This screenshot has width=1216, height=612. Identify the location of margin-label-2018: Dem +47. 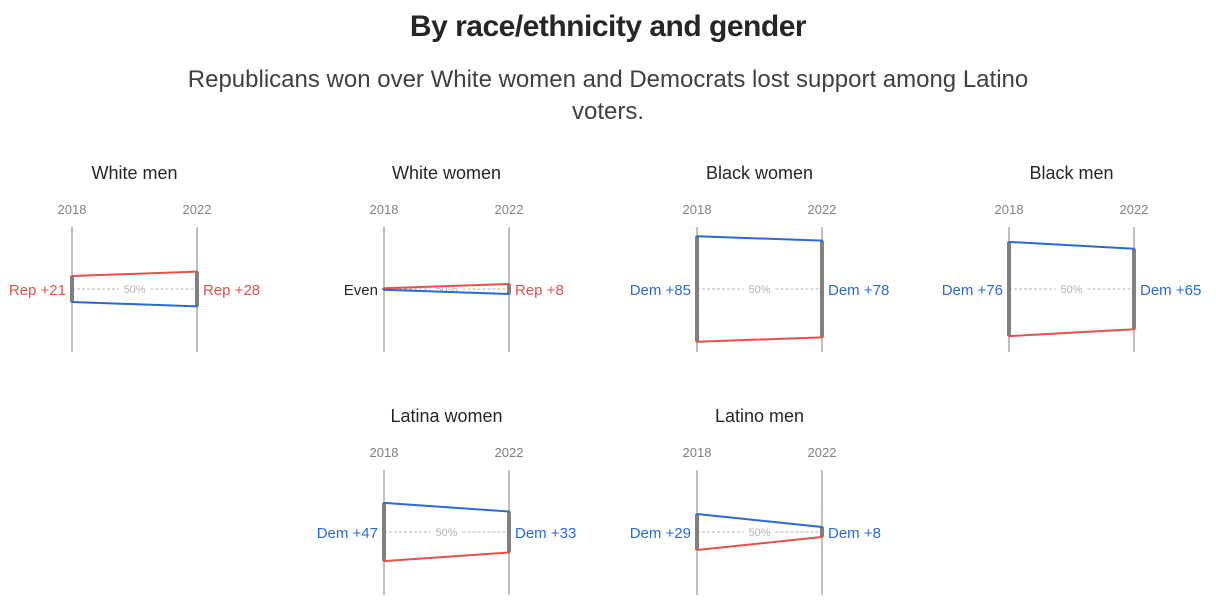
(347, 533).